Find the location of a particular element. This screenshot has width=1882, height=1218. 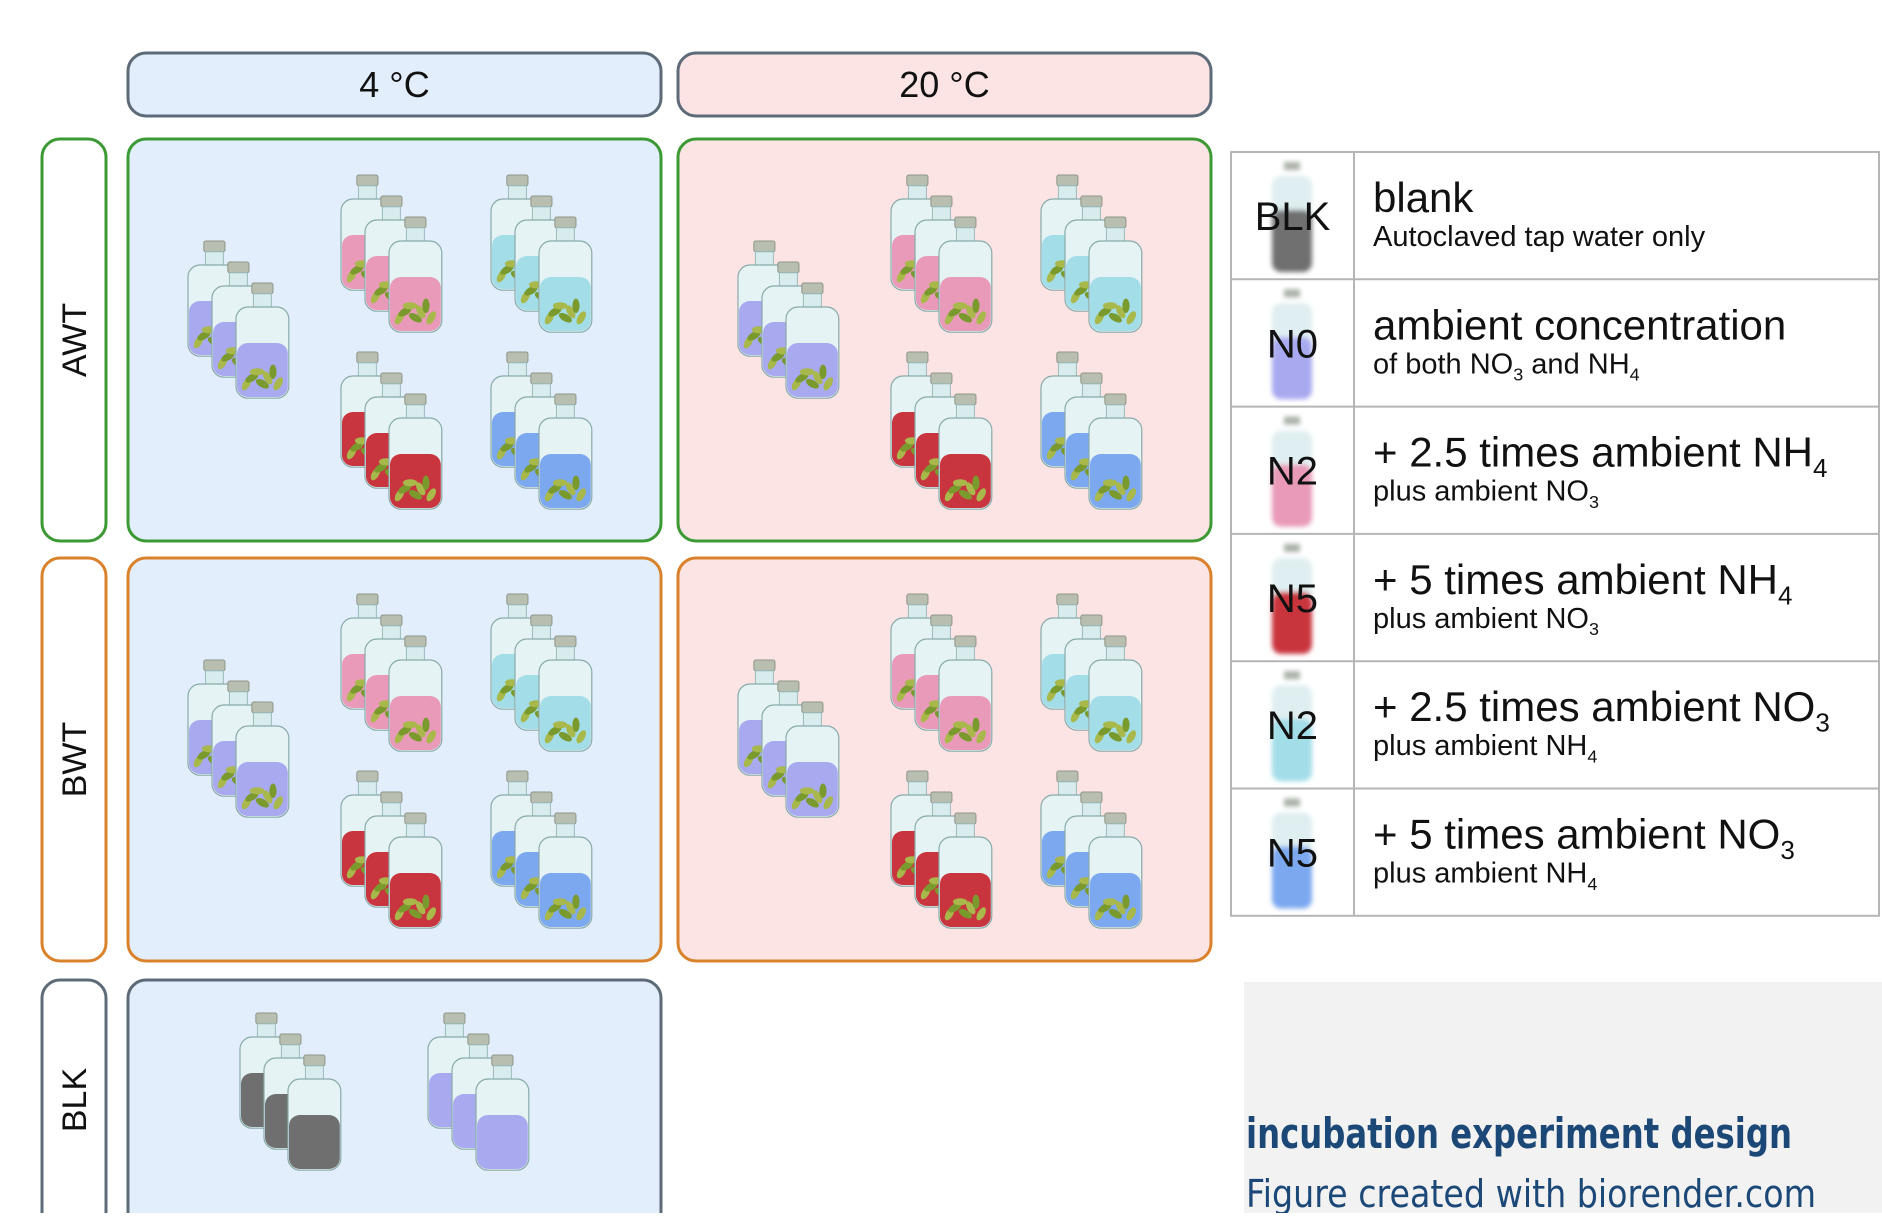

column-header is located at coordinates (394, 84).